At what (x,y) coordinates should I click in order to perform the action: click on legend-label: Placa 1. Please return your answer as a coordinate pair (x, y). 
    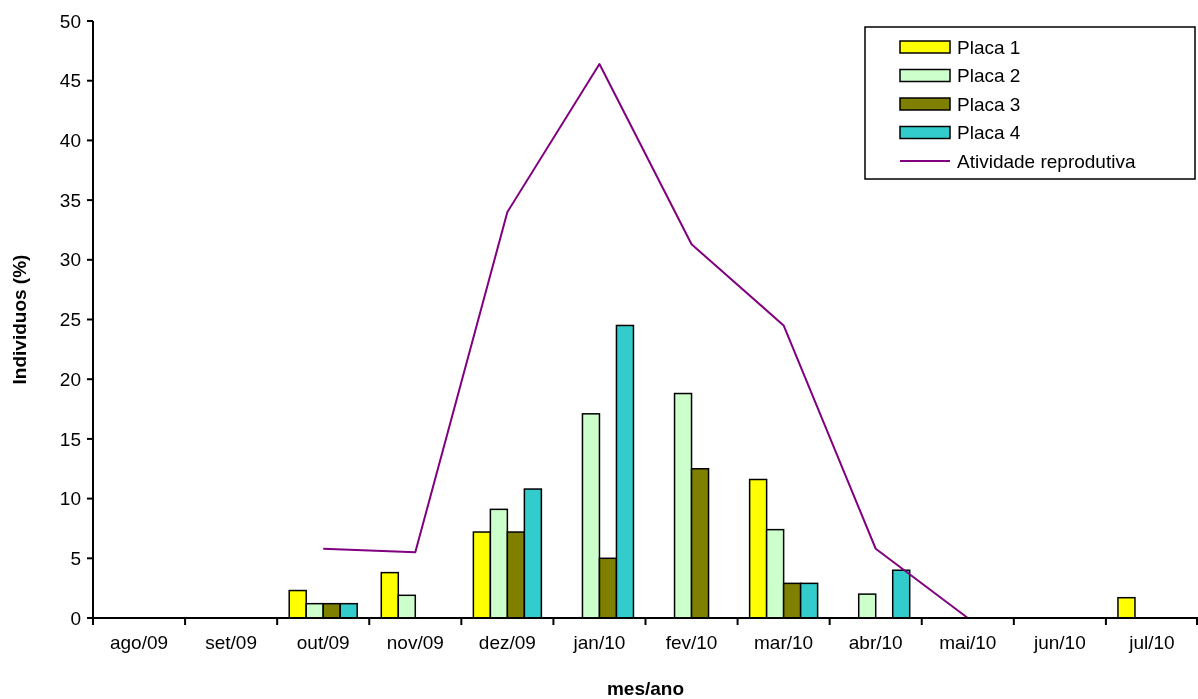
    Looking at the image, I should click on (989, 47).